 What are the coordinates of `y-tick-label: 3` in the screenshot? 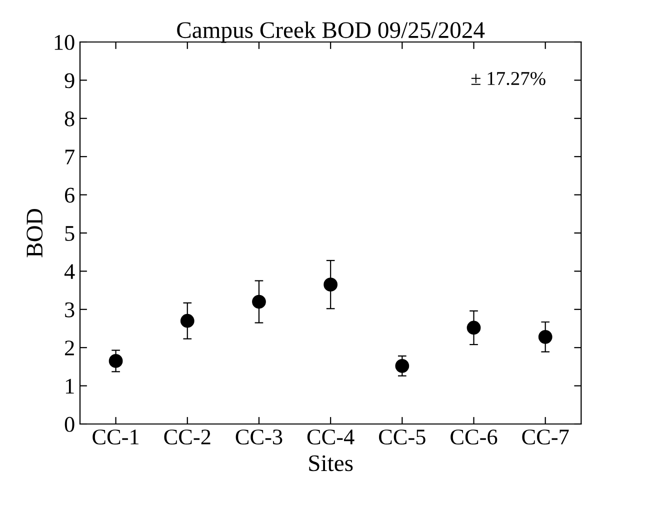 It's located at (69, 310).